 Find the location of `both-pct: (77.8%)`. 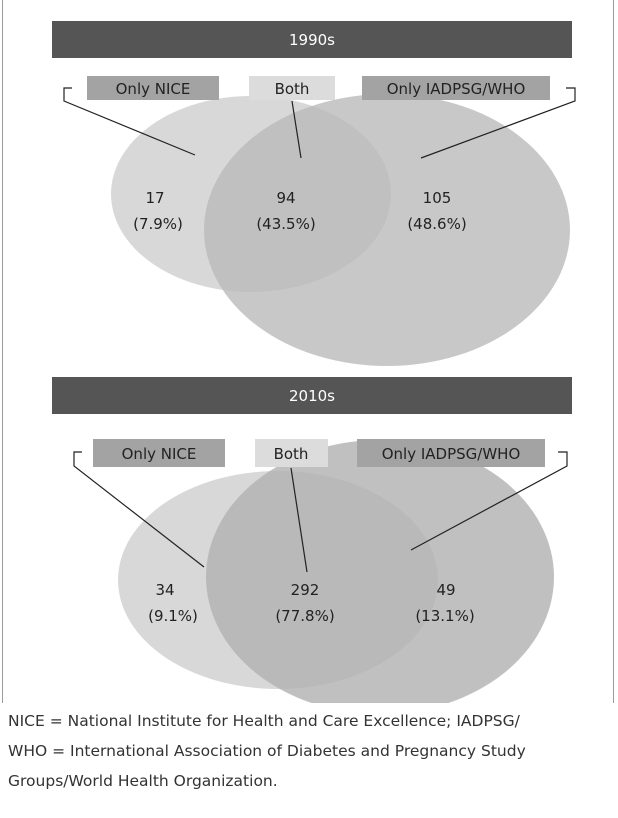

both-pct: (77.8%) is located at coordinates (304, 616).